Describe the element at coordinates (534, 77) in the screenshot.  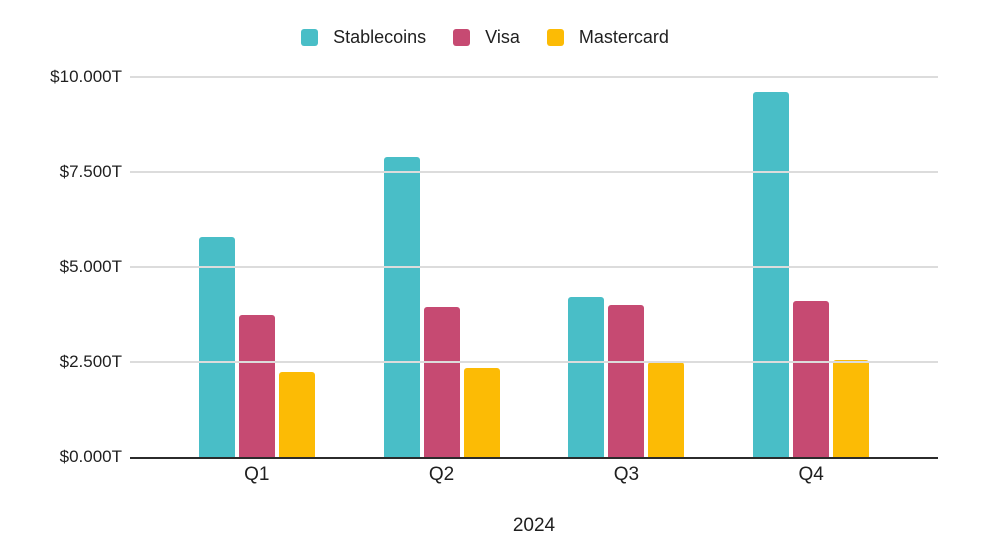
I see `gridline--10-000t` at that location.